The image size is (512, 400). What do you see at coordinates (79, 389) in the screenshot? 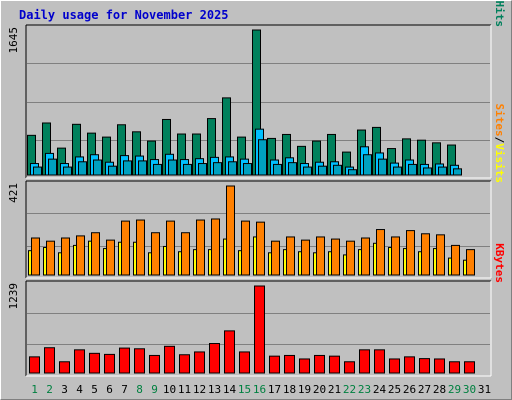
I see `x-tick-day-4: 4` at bounding box center [79, 389].